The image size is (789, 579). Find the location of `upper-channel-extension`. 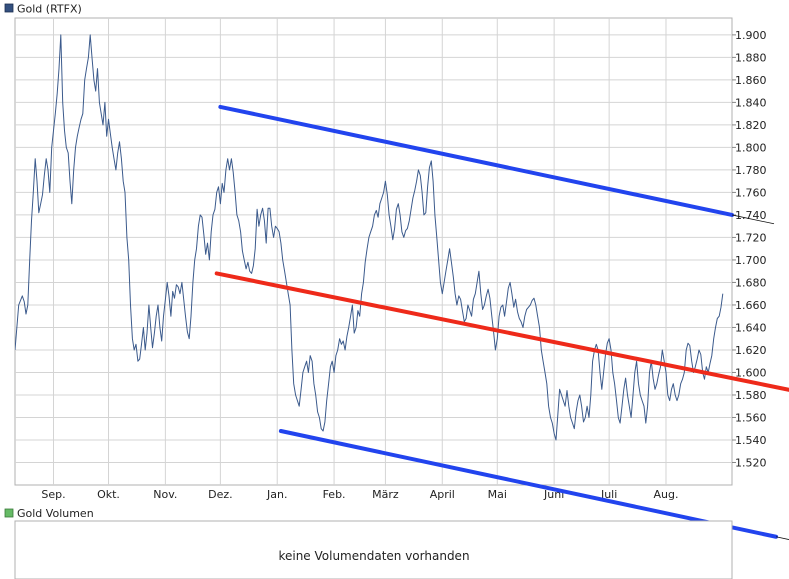

upper-channel-extension is located at coordinates (753, 219).